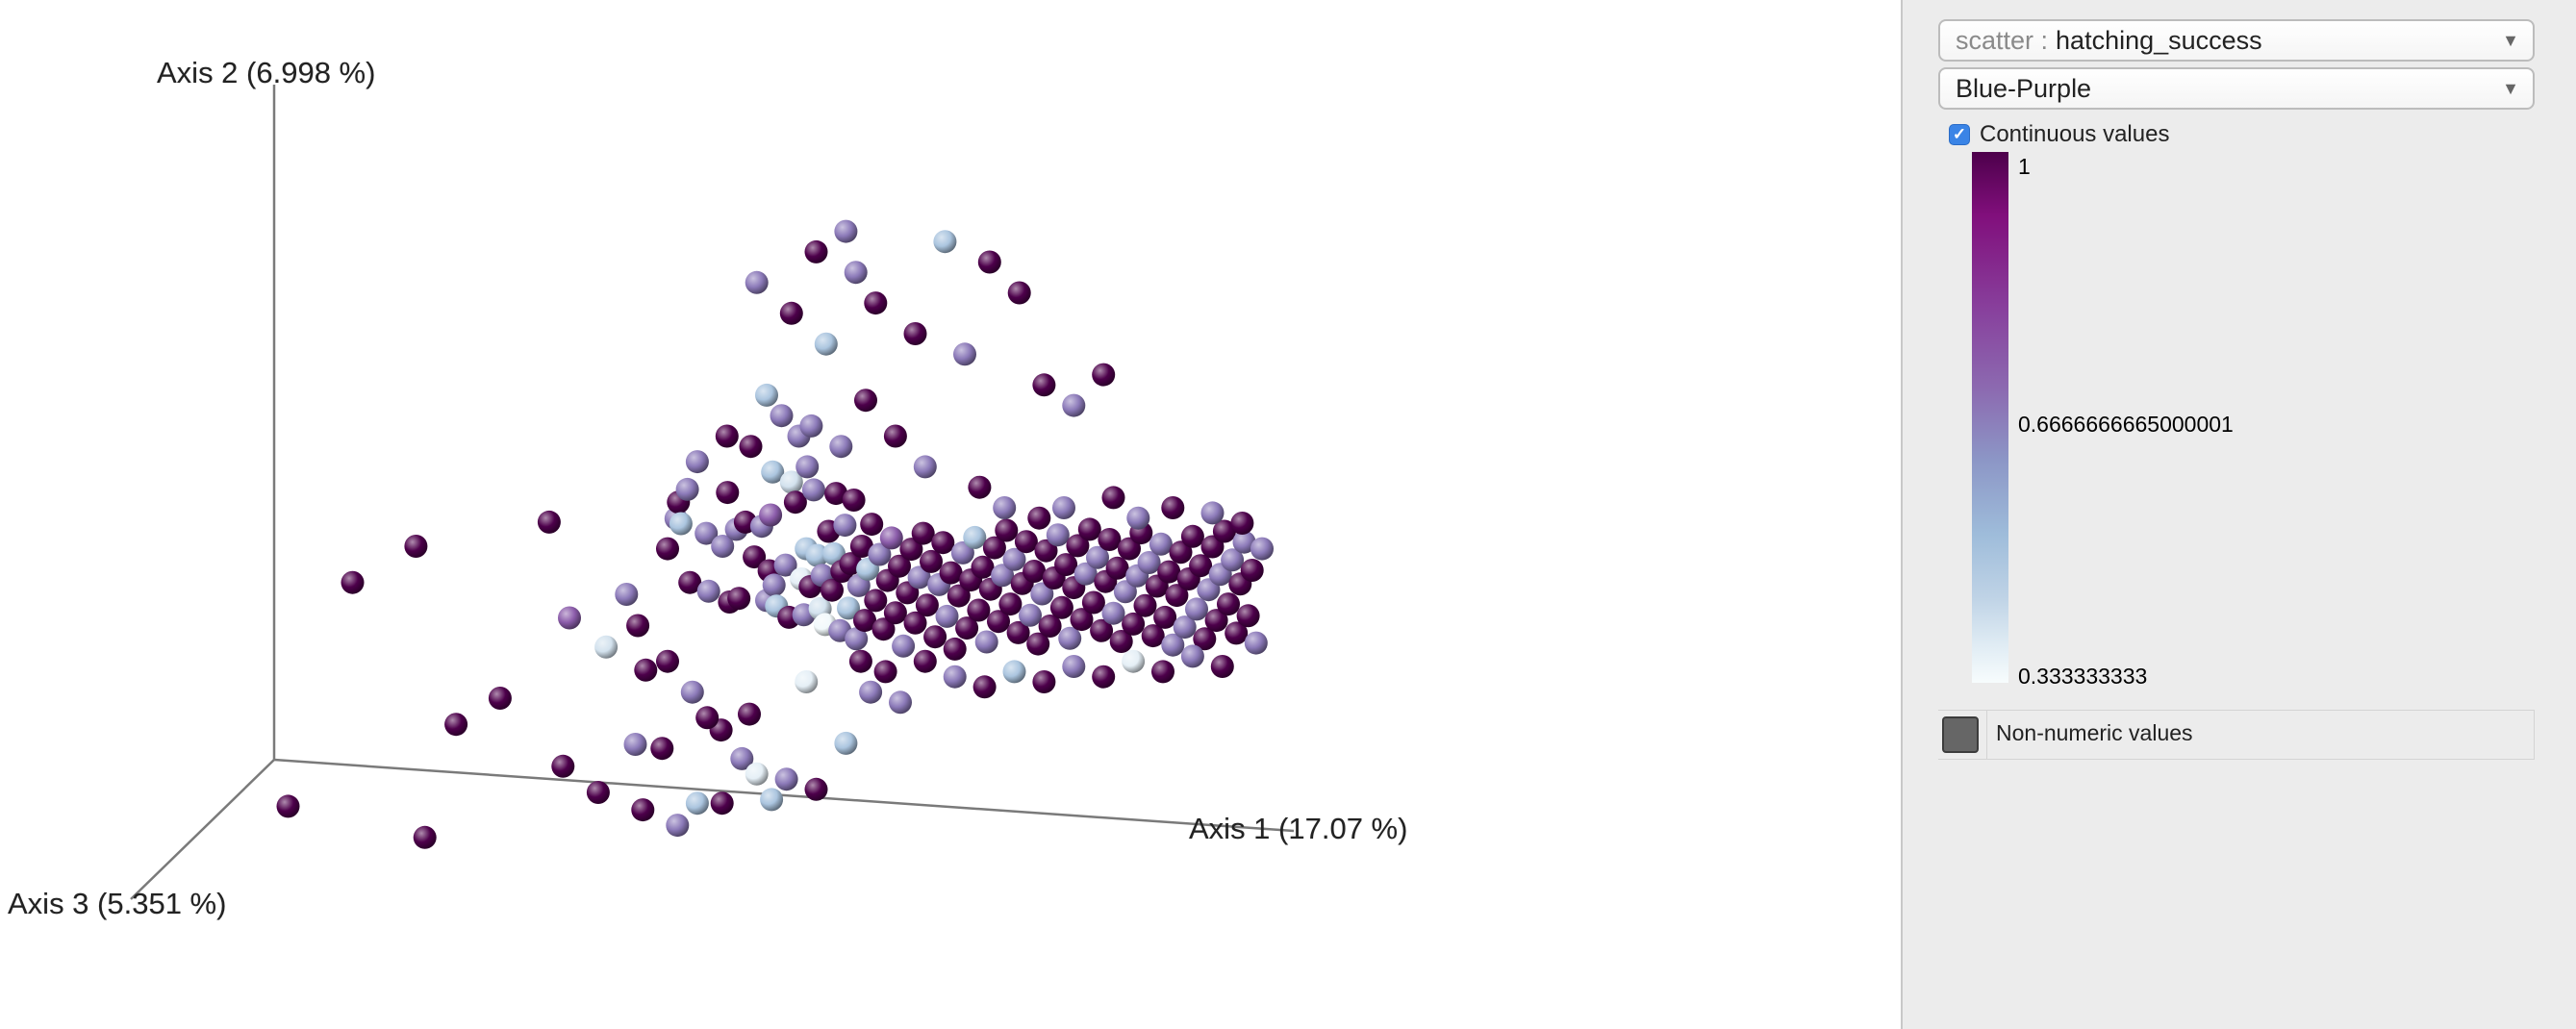 The height and width of the screenshot is (1029, 2576). Describe the element at coordinates (2059, 134) in the screenshot. I see `continuous-values-row: ✓ Continuous values` at that location.